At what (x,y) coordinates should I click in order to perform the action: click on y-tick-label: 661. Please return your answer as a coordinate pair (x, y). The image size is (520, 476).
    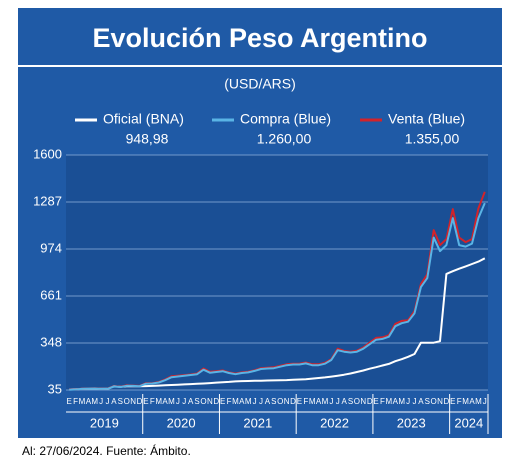
    Looking at the image, I should click on (51, 294).